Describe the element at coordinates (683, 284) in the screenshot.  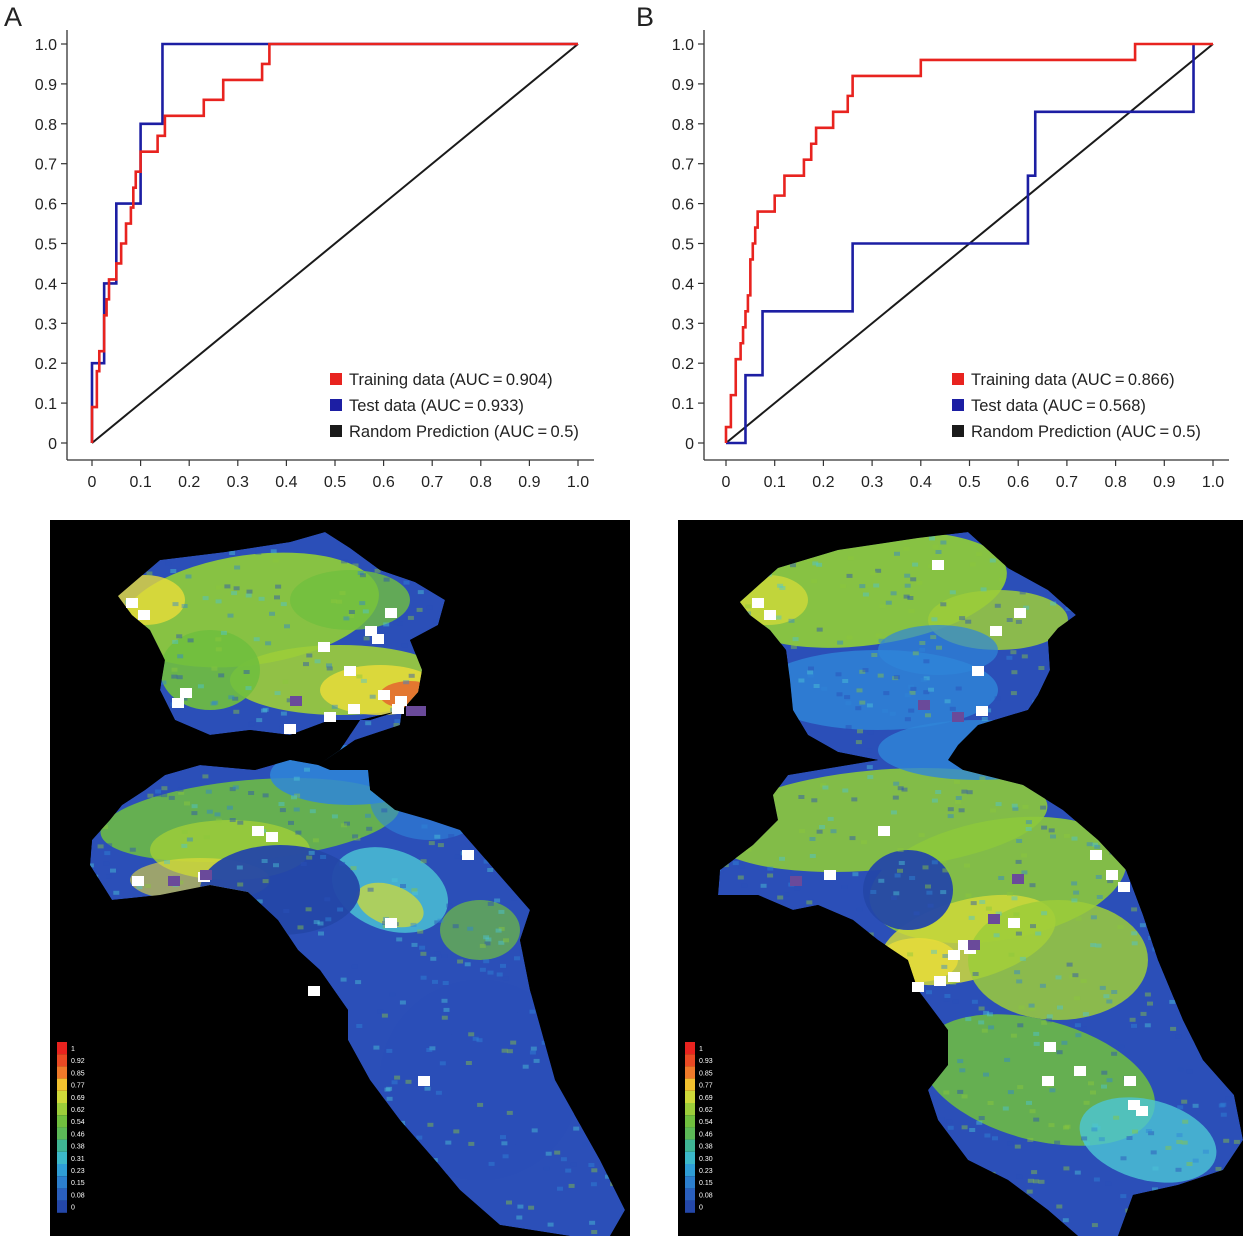
I see `y-tick-label: 0.4` at that location.